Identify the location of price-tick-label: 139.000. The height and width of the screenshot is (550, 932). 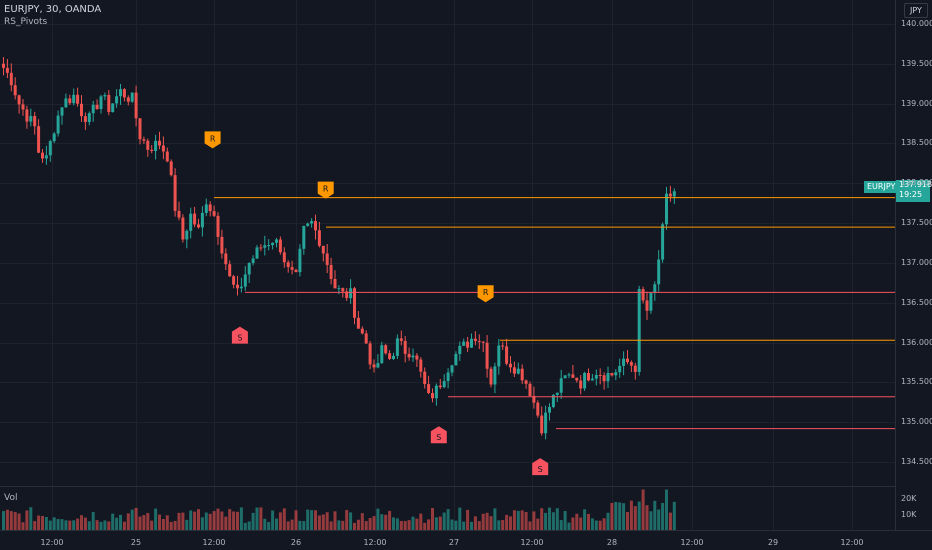
(916, 103).